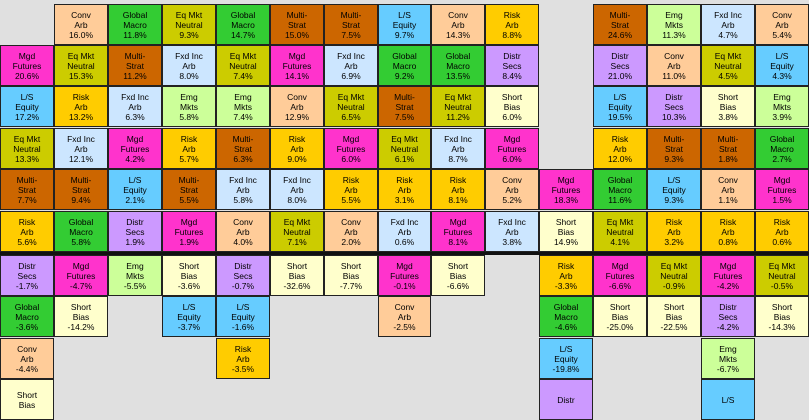  Describe the element at coordinates (566, 348) in the screenshot. I see `cell-label: L/S` at that location.